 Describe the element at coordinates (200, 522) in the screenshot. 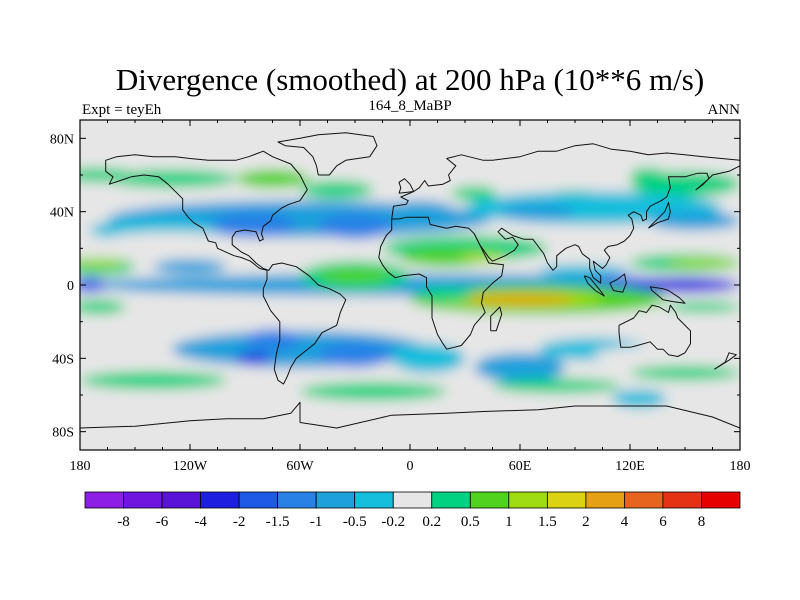

I see `colorbar-label: -4` at that location.